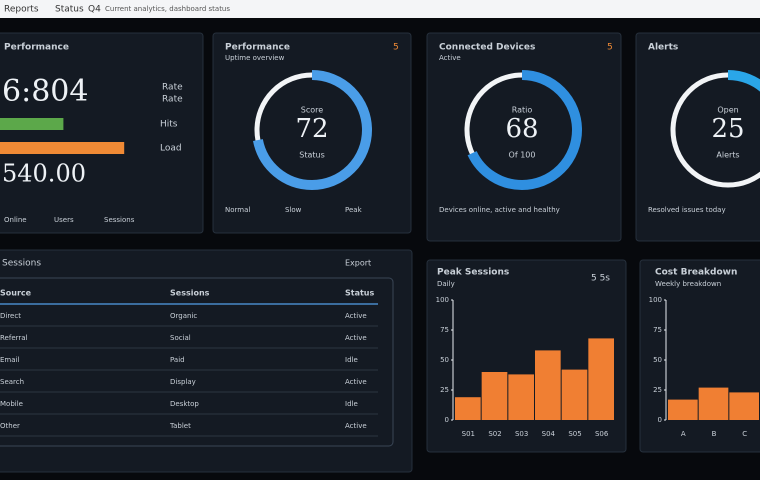  Describe the element at coordinates (180, 426) in the screenshot. I see `table-cell: Tablet` at that location.